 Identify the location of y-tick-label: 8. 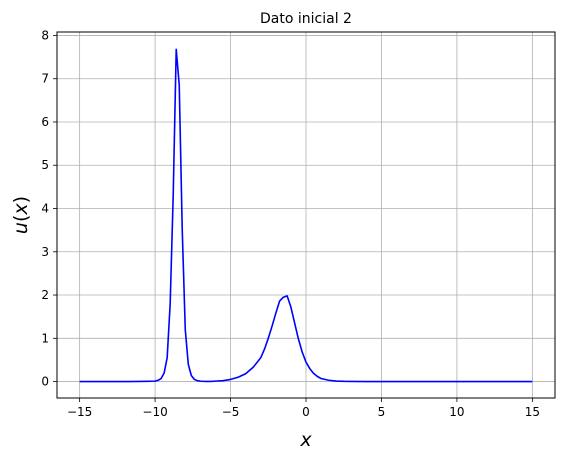
(45, 35).